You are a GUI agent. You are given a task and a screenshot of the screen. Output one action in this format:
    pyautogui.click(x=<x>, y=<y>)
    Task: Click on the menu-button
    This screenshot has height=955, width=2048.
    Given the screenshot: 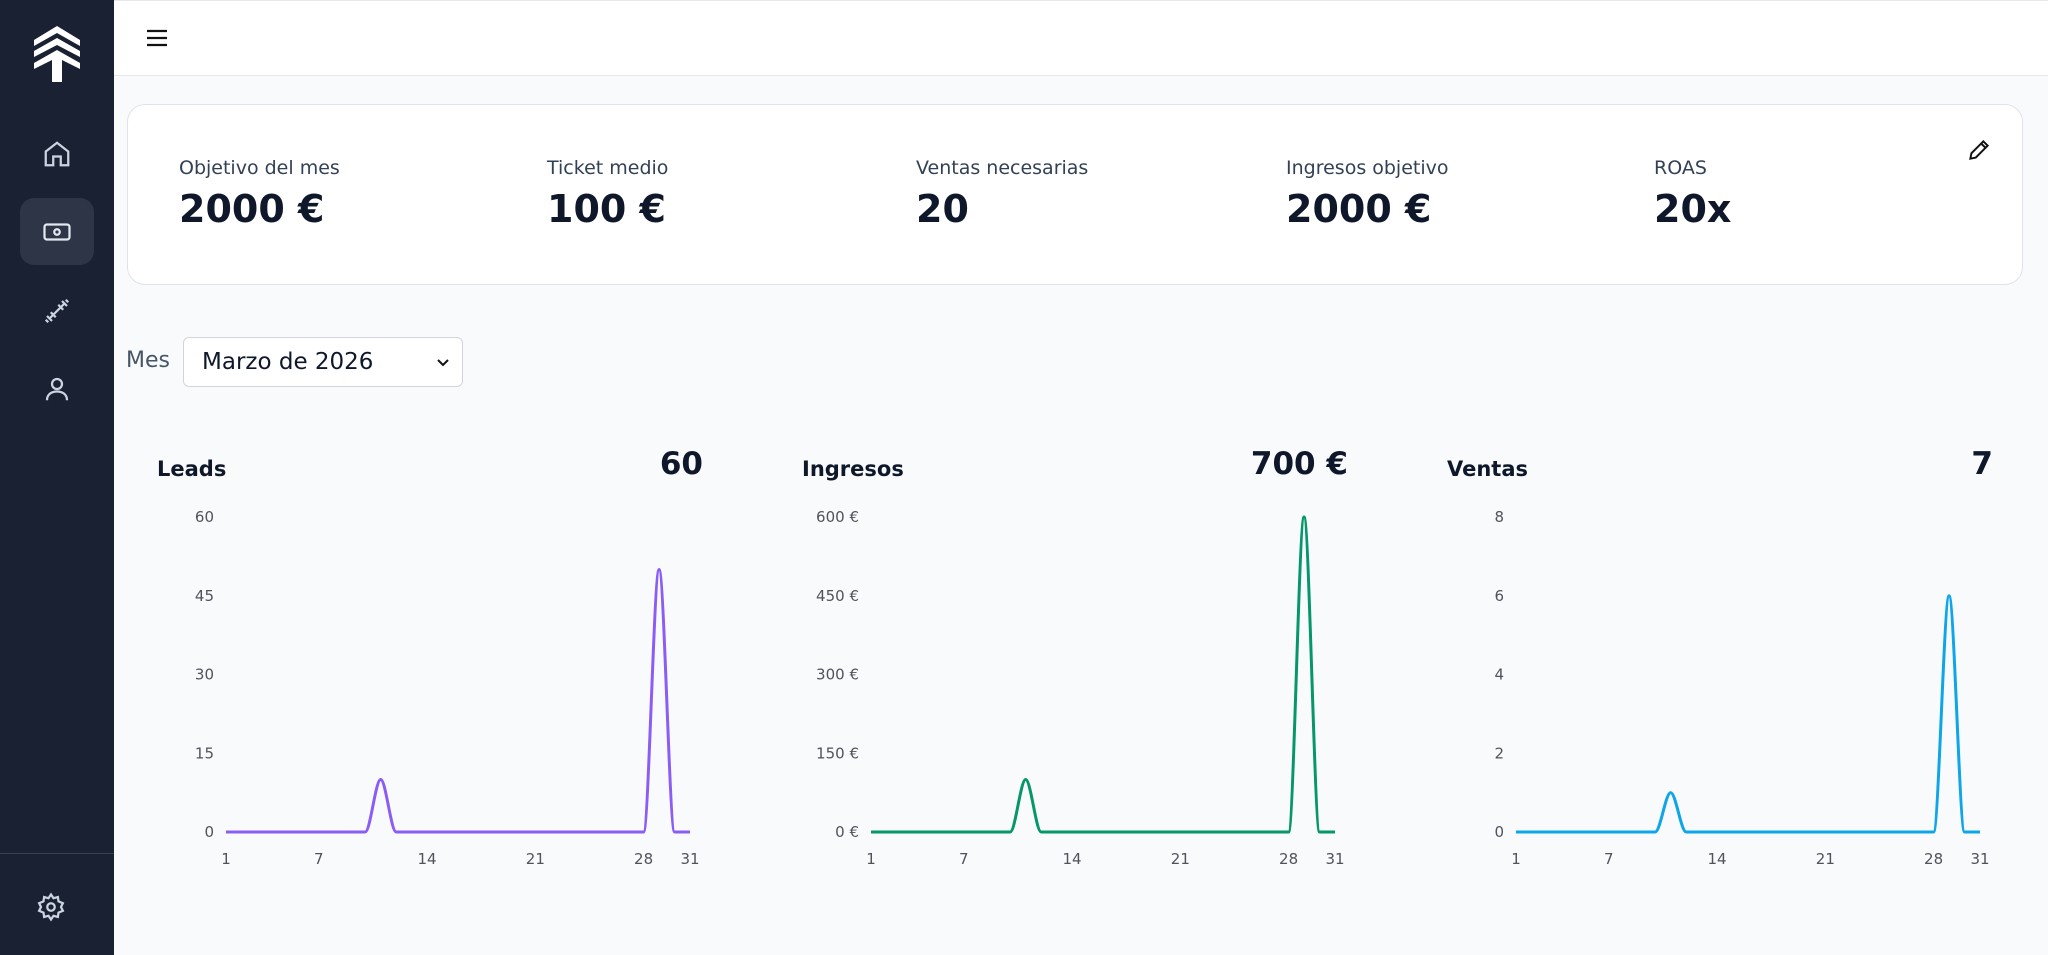 What is the action you would take?
    pyautogui.click(x=157, y=38)
    